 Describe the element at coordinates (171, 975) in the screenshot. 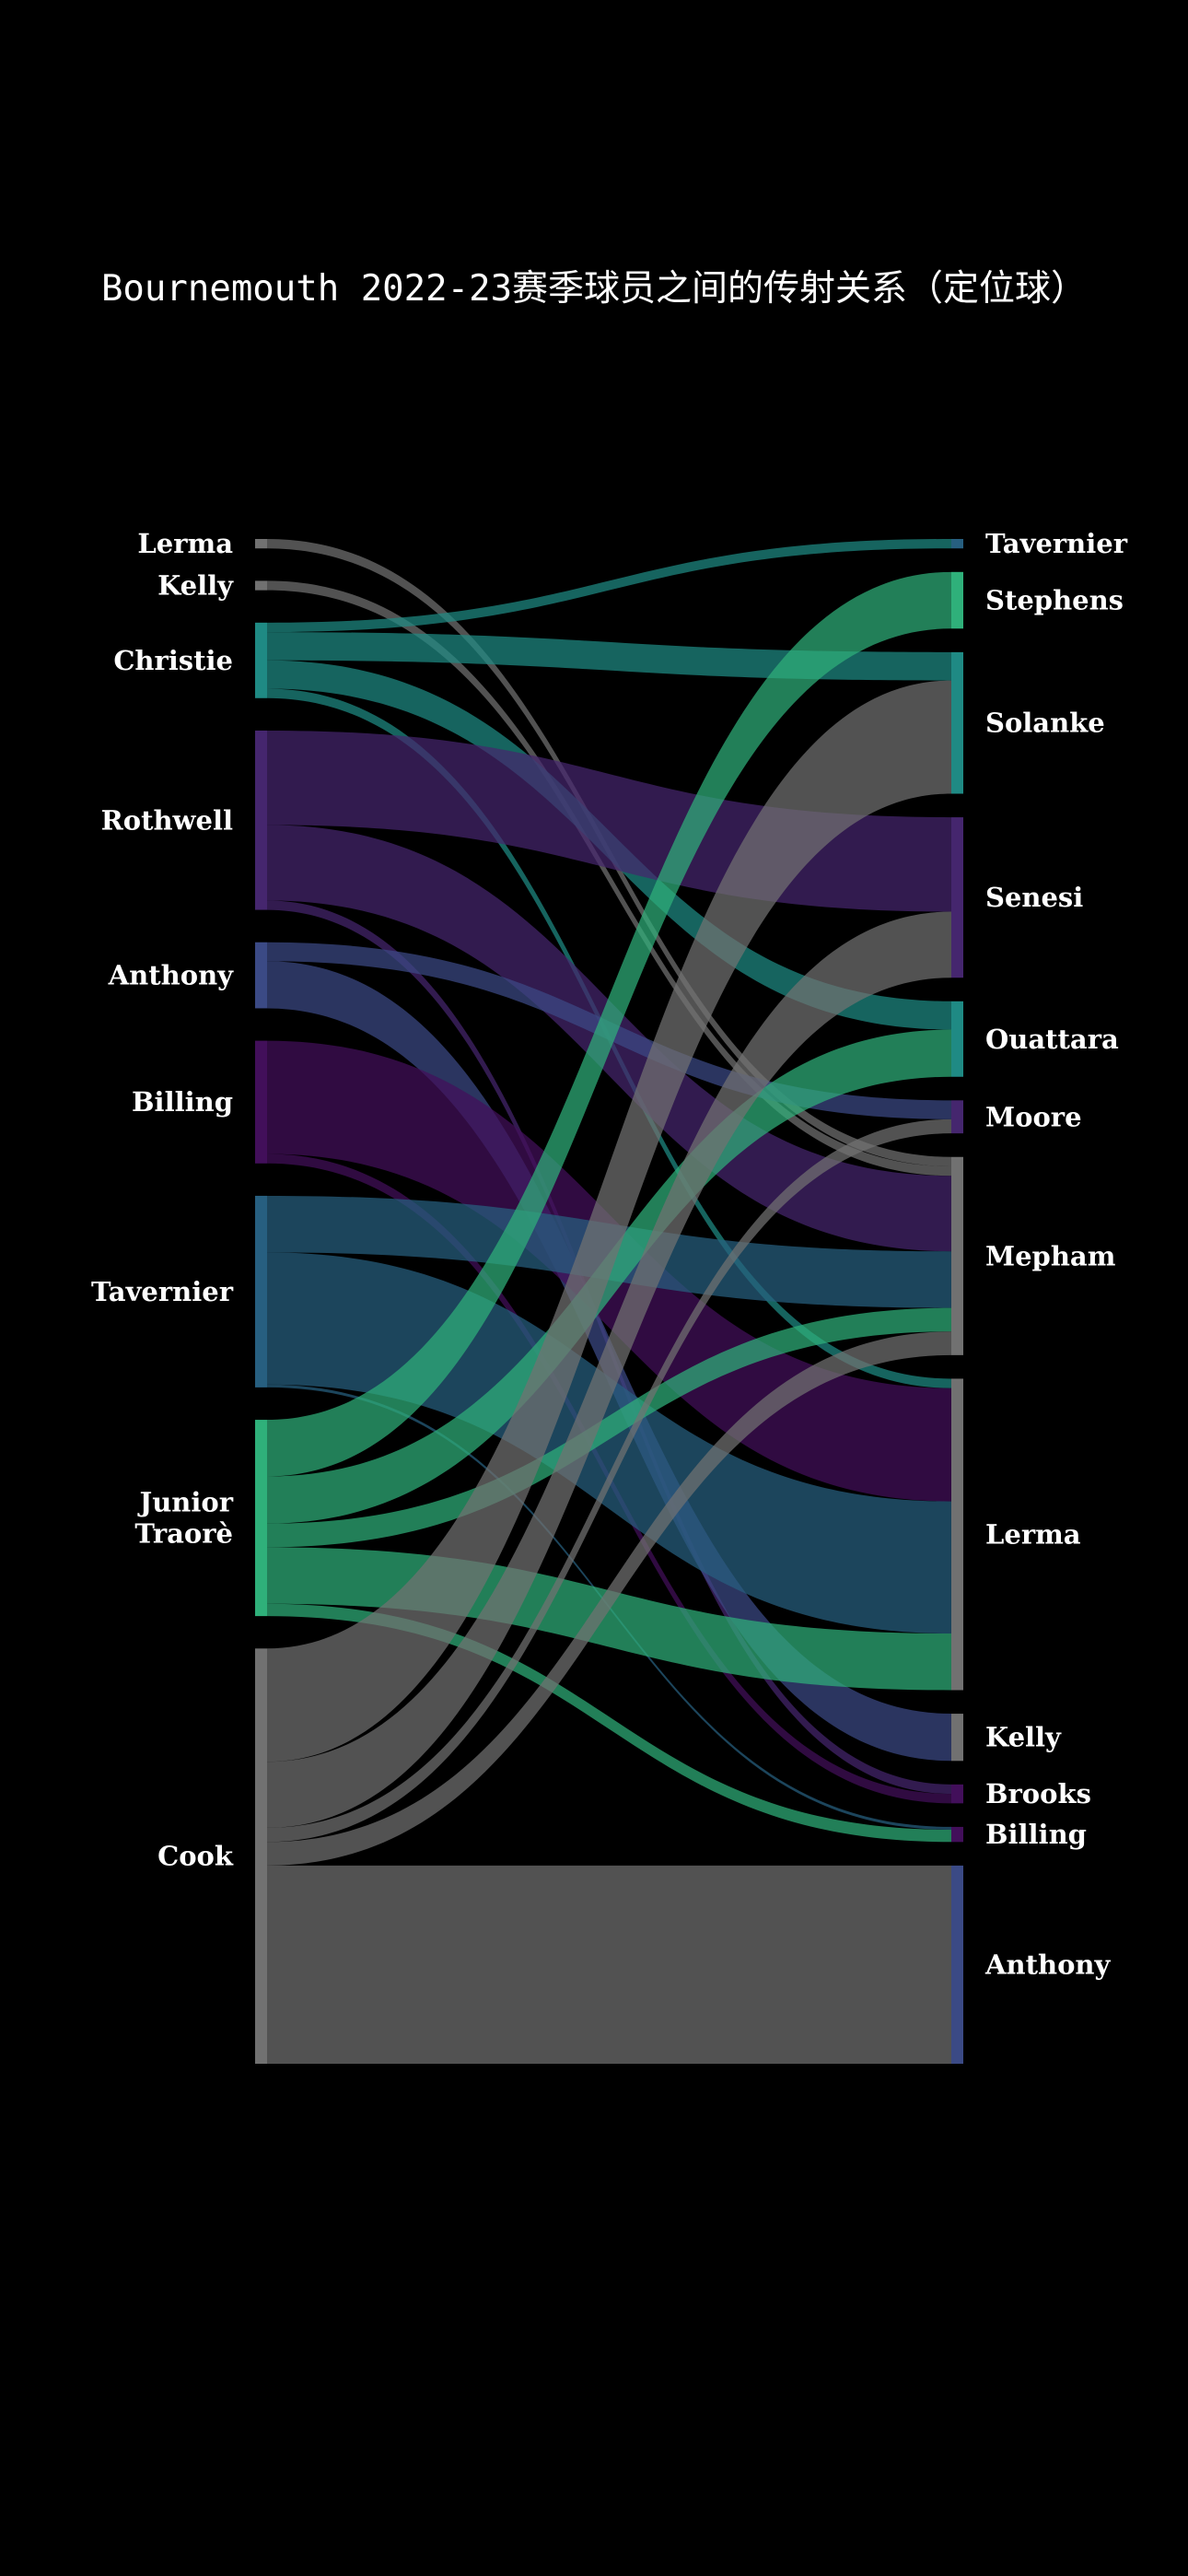

I see `source-label-anthony: Anthony` at that location.